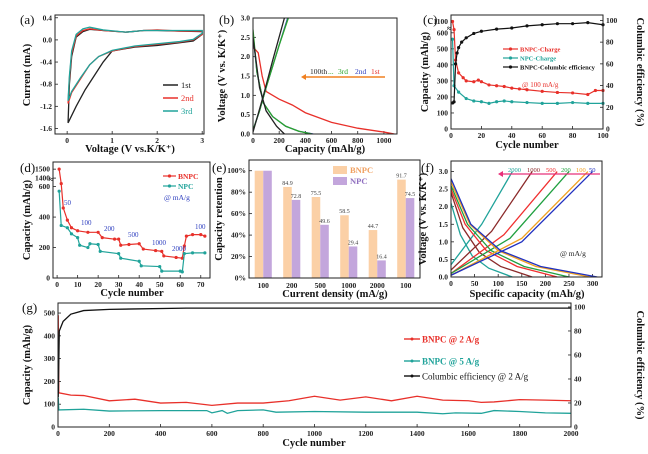  Describe the element at coordinates (377, 285) in the screenshot. I see `x-tick-label: 2000` at that location.